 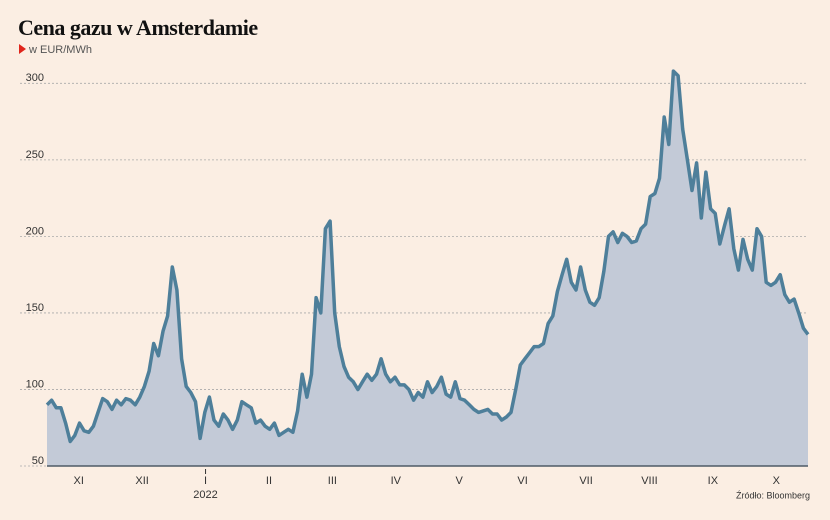 What do you see at coordinates (35, 78) in the screenshot?
I see `y-tick-label: 300` at bounding box center [35, 78].